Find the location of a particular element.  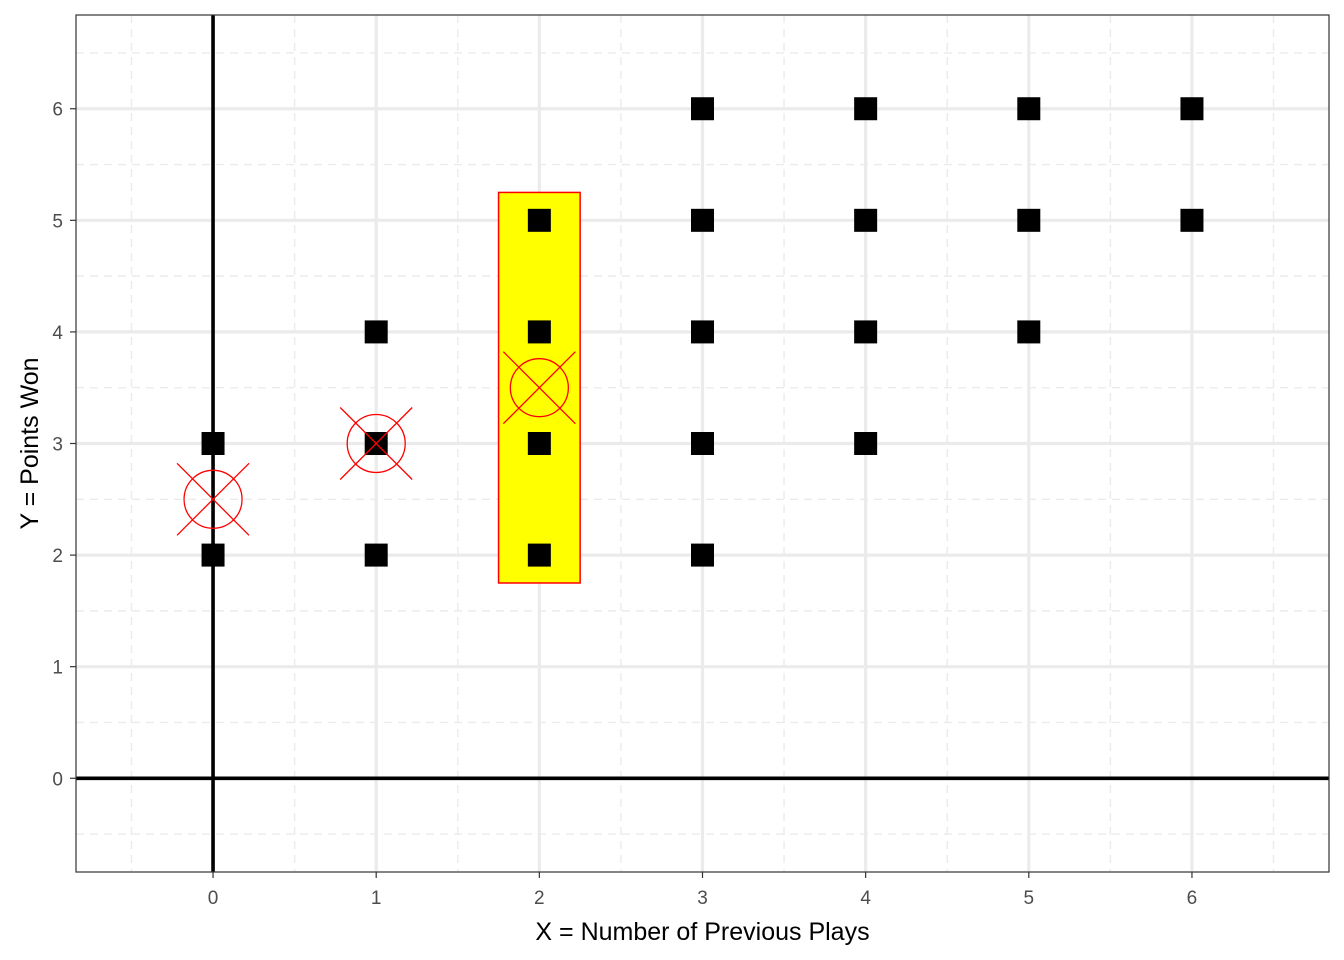

x-tick-label: 0 is located at coordinates (213, 898).